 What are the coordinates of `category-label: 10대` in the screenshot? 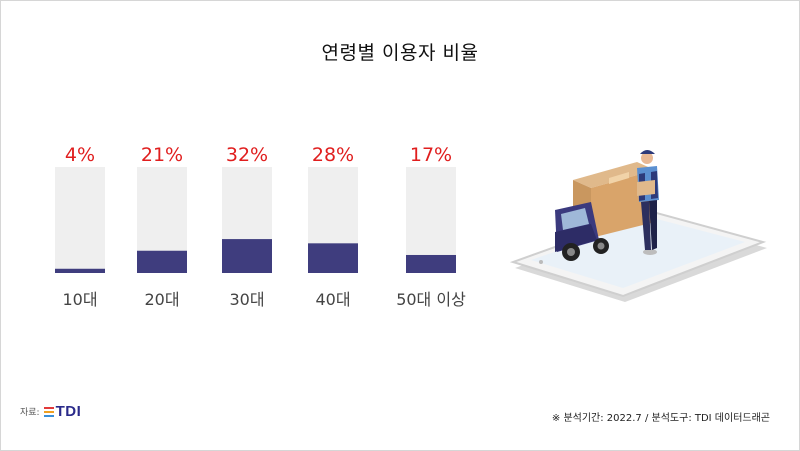 It's located at (79, 299).